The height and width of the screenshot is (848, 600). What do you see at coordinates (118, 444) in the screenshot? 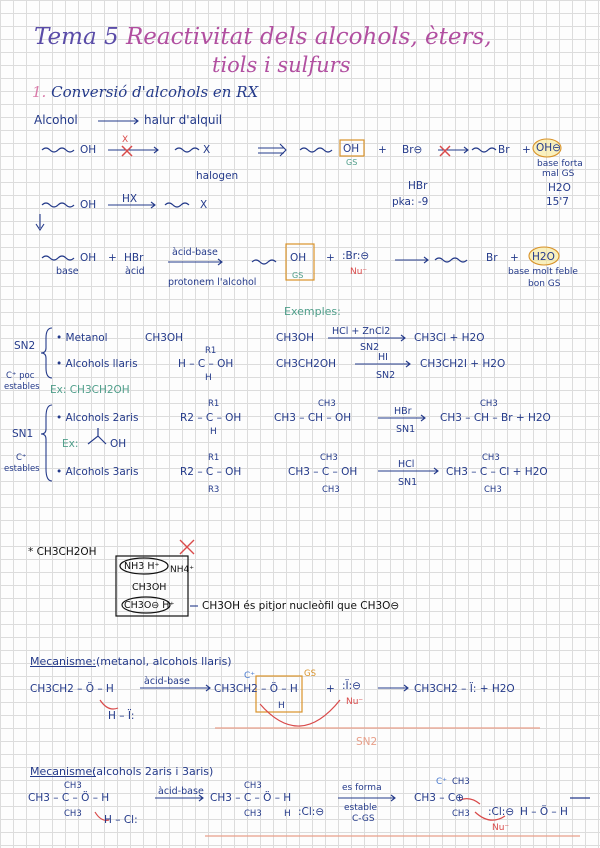
I see `sn1-example-oh: OH` at bounding box center [118, 444].